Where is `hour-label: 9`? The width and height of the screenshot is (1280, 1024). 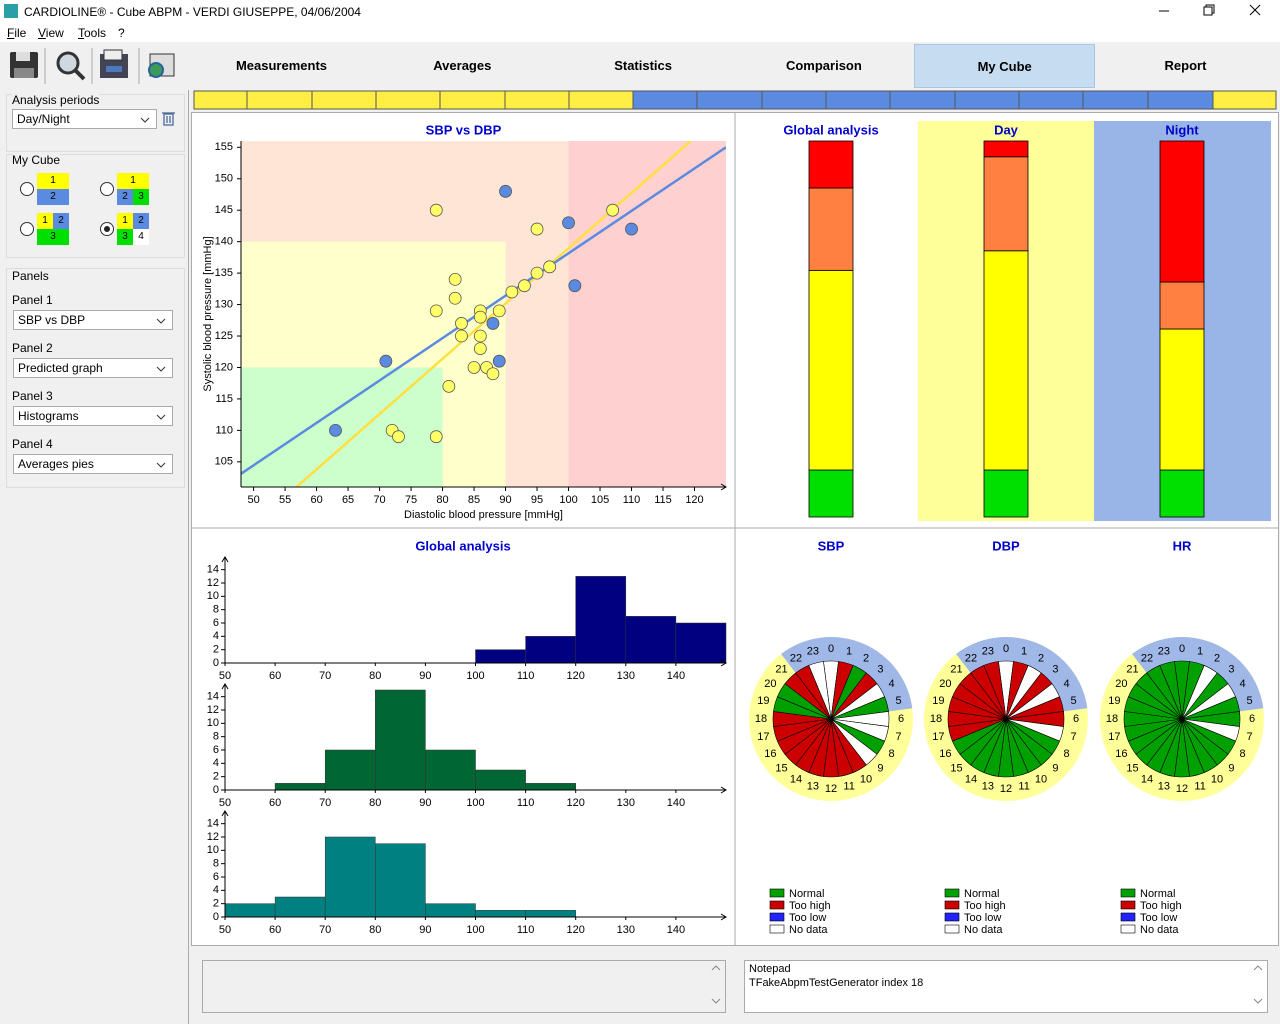
hour-label: 9 is located at coordinates (1055, 768).